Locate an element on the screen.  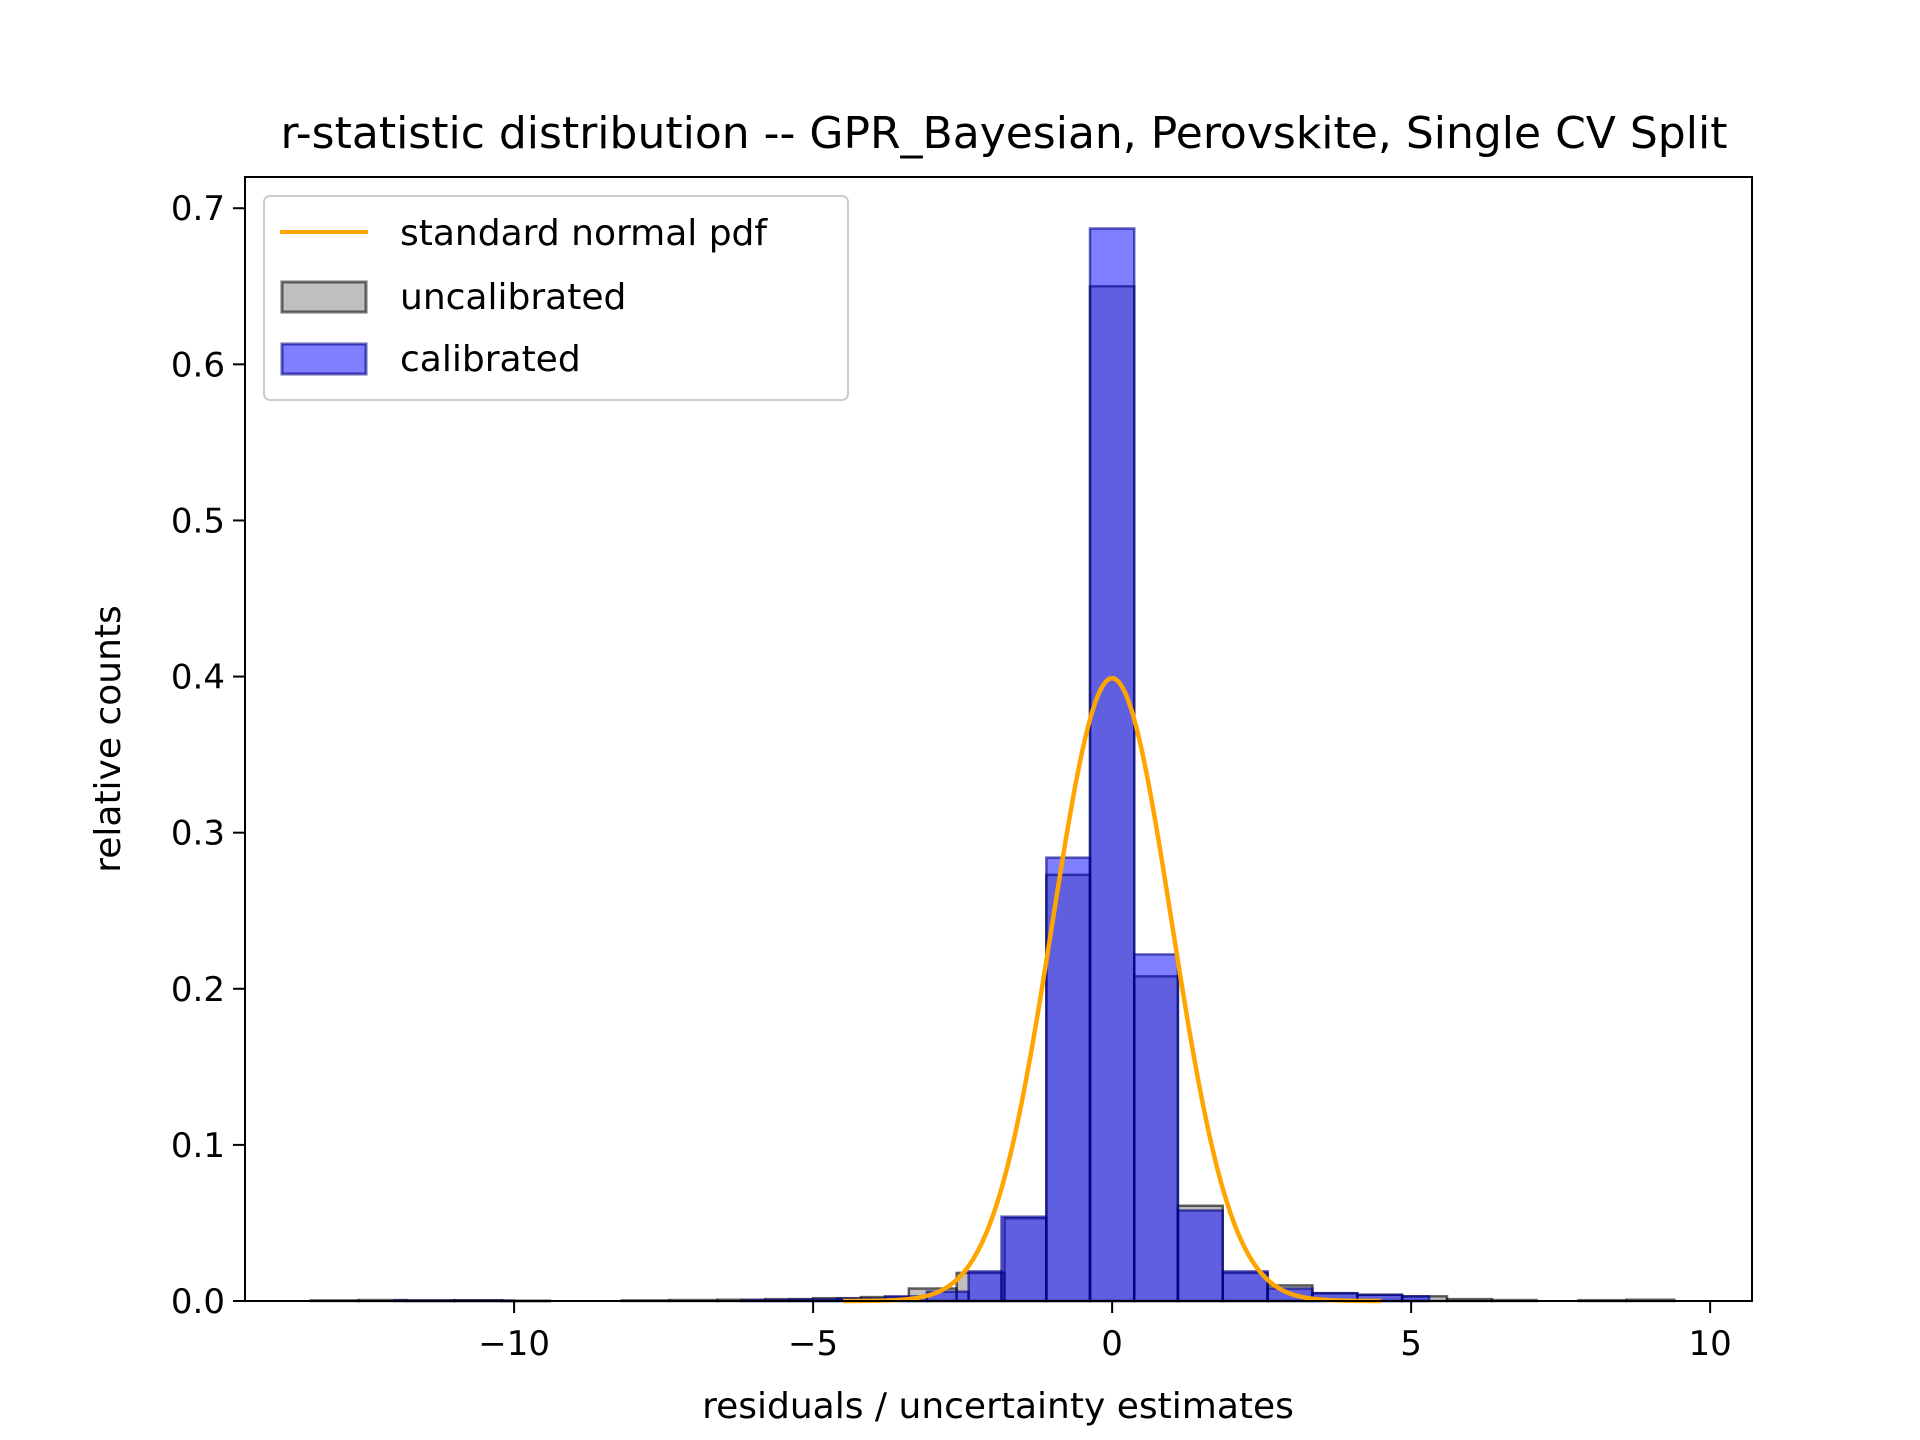
legend-swatch-calibrated is located at coordinates (324, 359).